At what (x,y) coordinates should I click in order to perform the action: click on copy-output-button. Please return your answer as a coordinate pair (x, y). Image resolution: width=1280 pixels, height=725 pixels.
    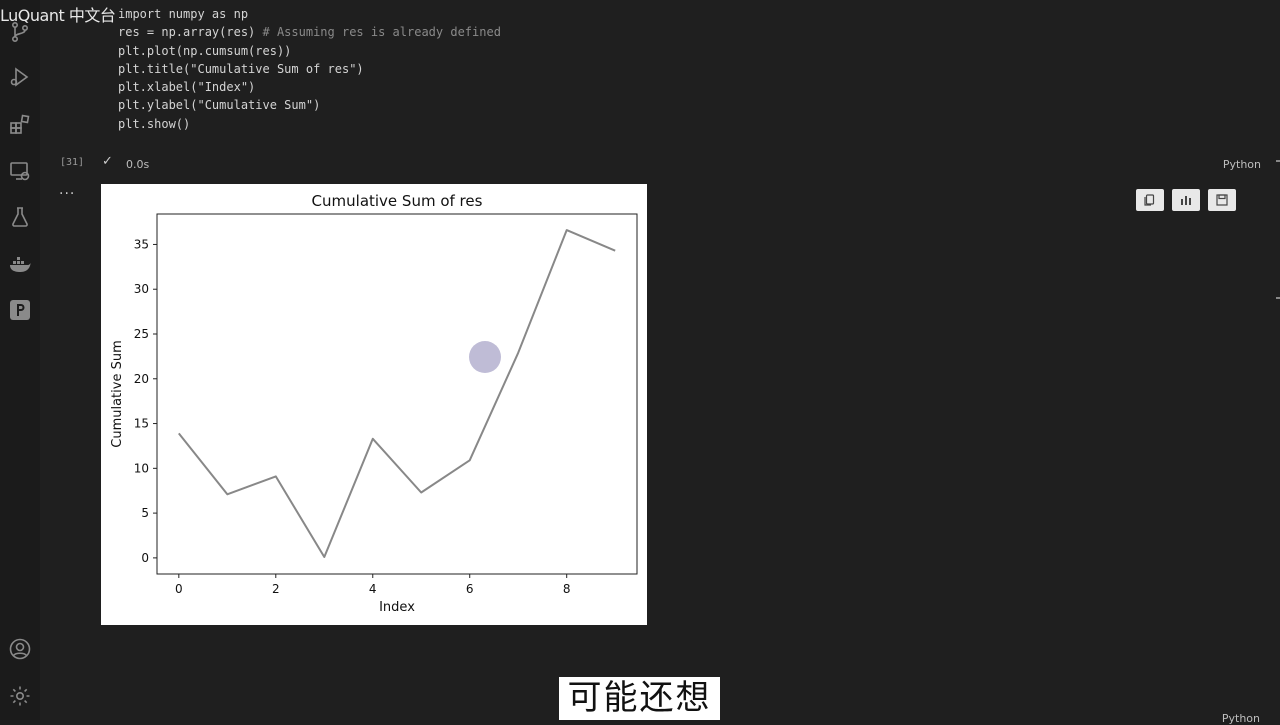
    Looking at the image, I should click on (1150, 200).